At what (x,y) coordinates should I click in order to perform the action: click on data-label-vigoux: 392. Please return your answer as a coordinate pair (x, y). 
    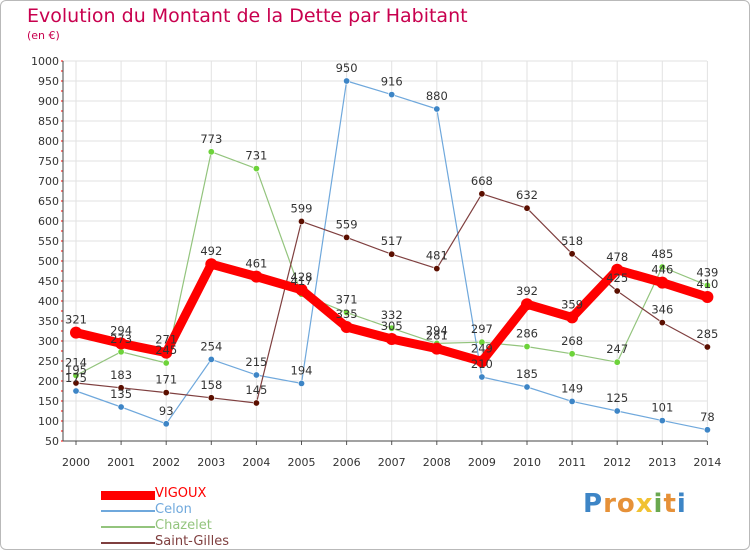
    Looking at the image, I should click on (527, 291).